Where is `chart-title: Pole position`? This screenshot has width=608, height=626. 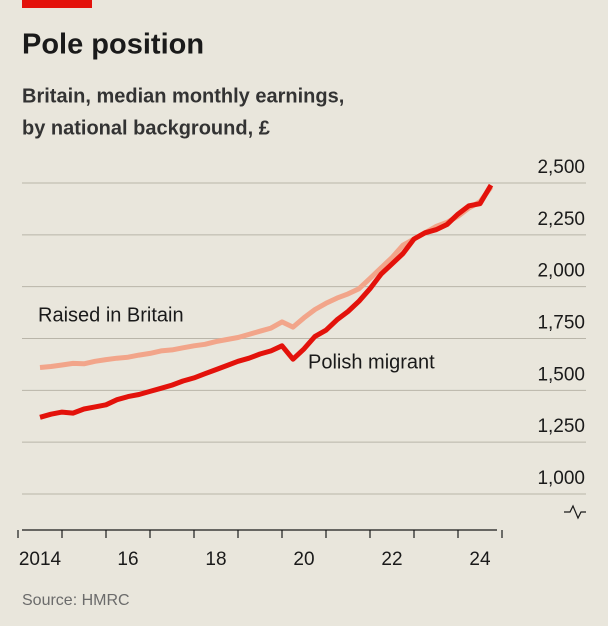
chart-title: Pole position is located at coordinates (113, 45).